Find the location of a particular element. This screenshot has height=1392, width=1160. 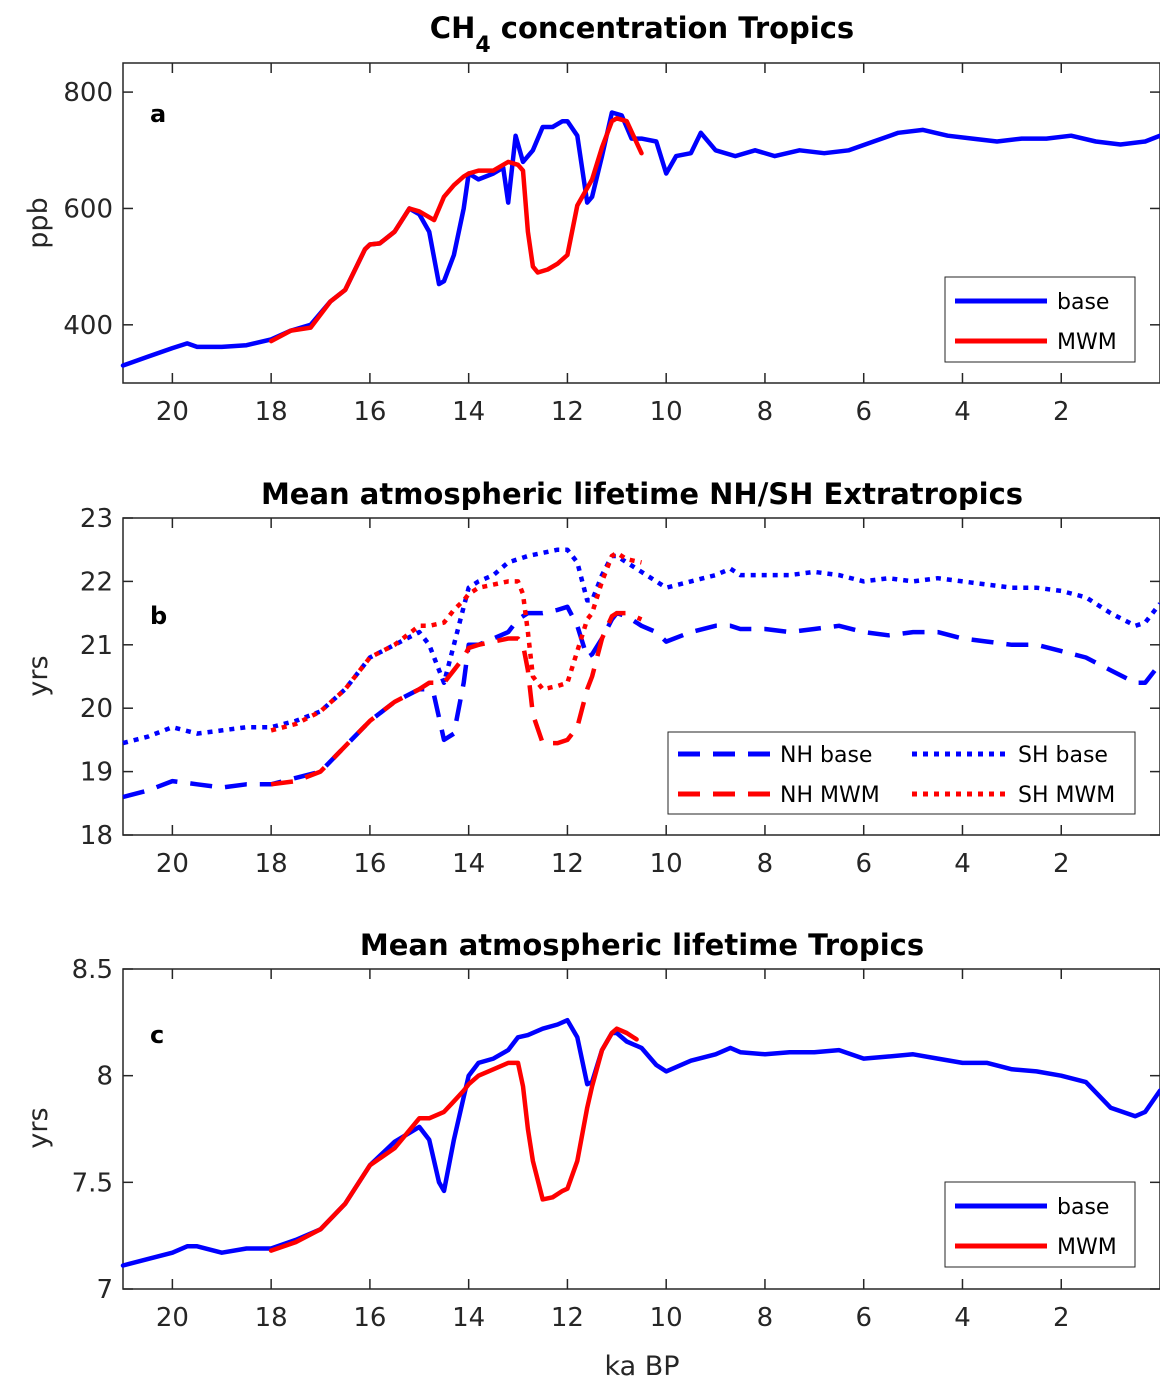

panel-b-legend-box is located at coordinates (901, 773).